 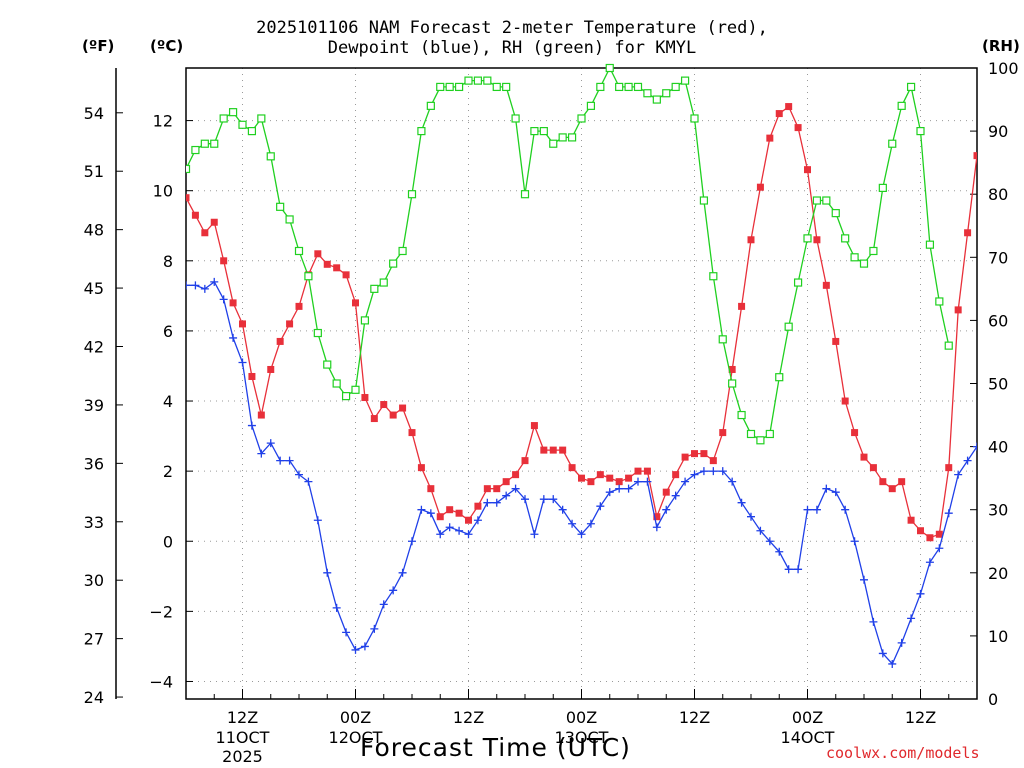 What do you see at coordinates (998, 636) in the screenshot?
I see `rh-tick-label: 10` at bounding box center [998, 636].